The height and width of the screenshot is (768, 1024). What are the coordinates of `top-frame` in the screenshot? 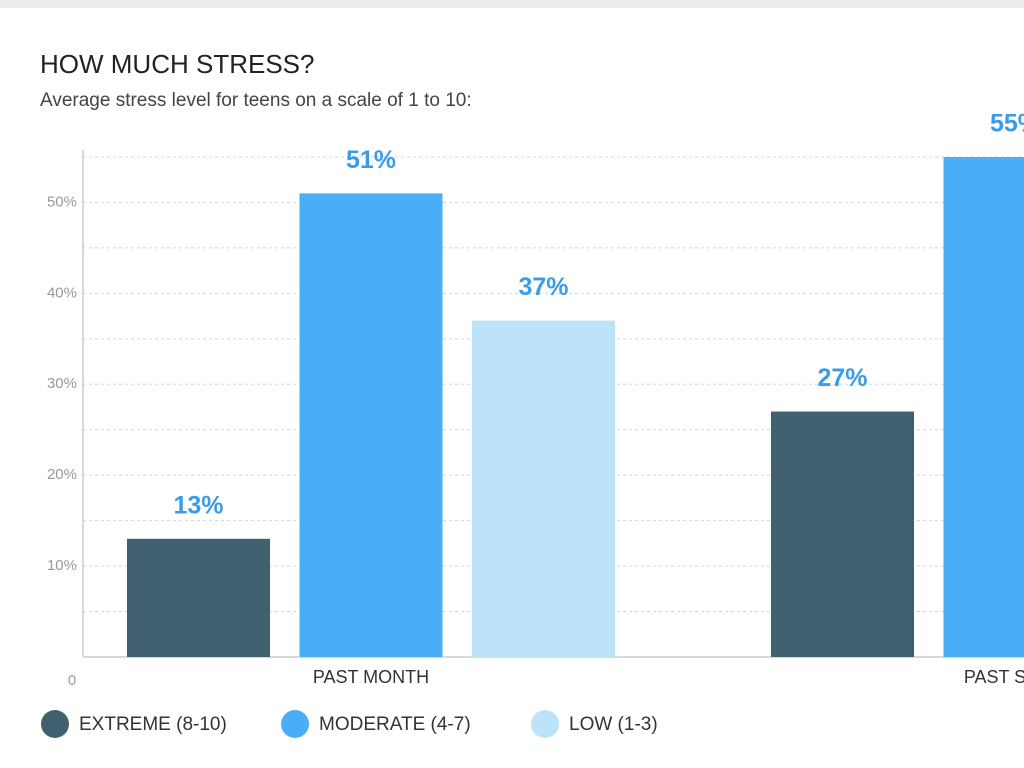 It's located at (512, 4).